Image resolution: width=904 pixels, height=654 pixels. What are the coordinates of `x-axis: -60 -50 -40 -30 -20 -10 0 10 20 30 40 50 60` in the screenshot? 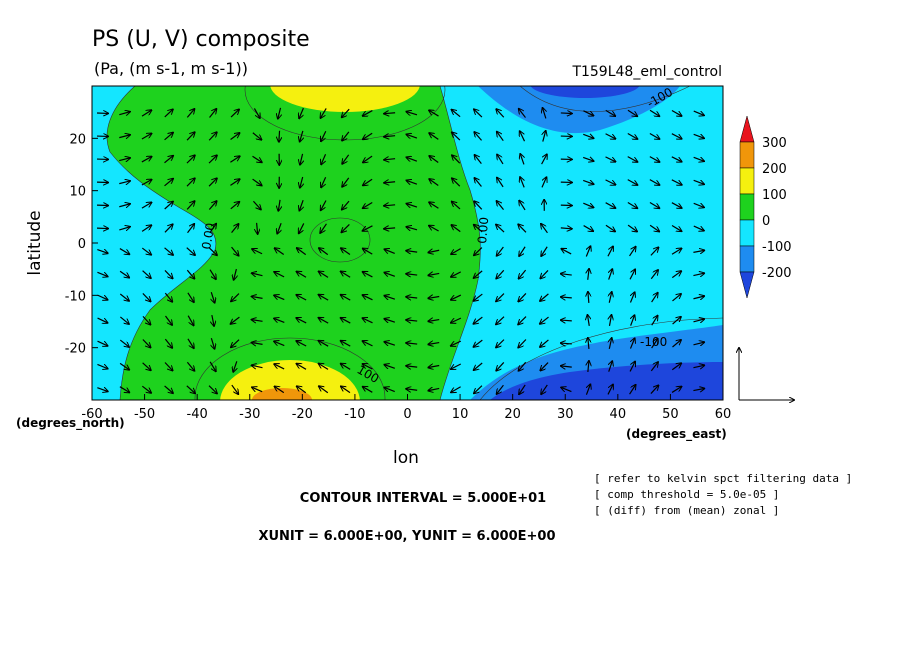 It's located at (406, 408).